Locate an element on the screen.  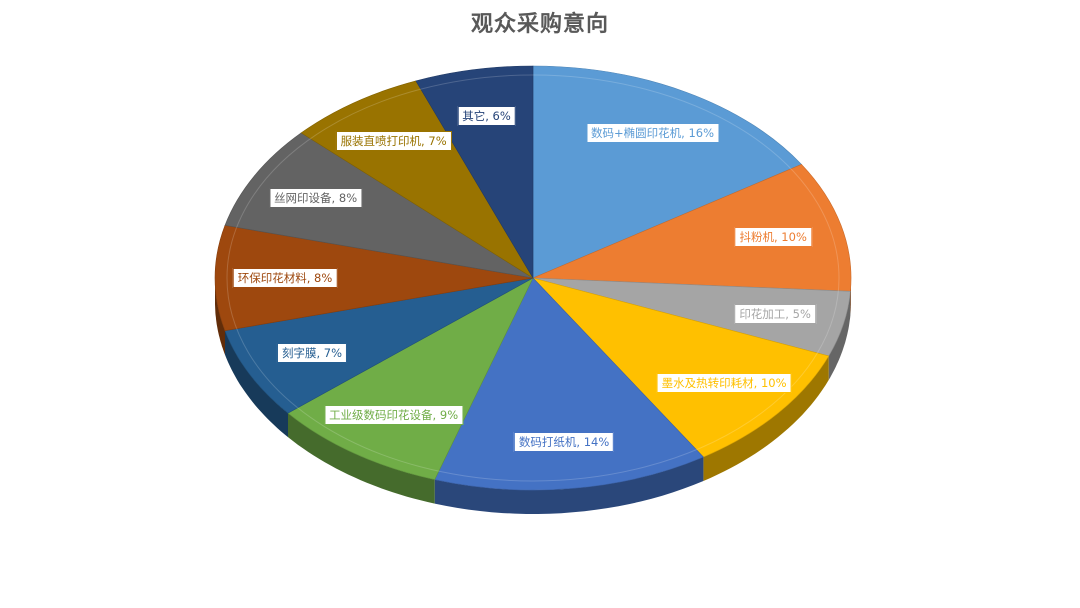
data-label-3: 墨水及热转印耗材, 10% is located at coordinates (724, 383).